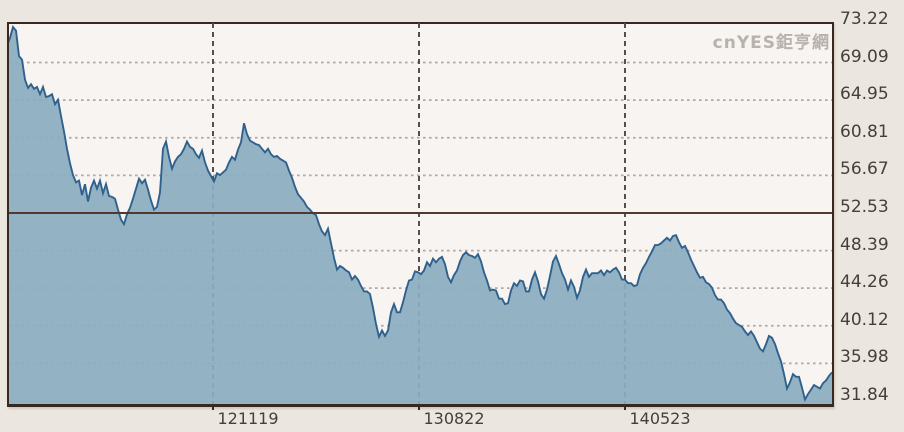  Describe the element at coordinates (864, 94) in the screenshot. I see `y-axis-tick-label: 64.95` at that location.